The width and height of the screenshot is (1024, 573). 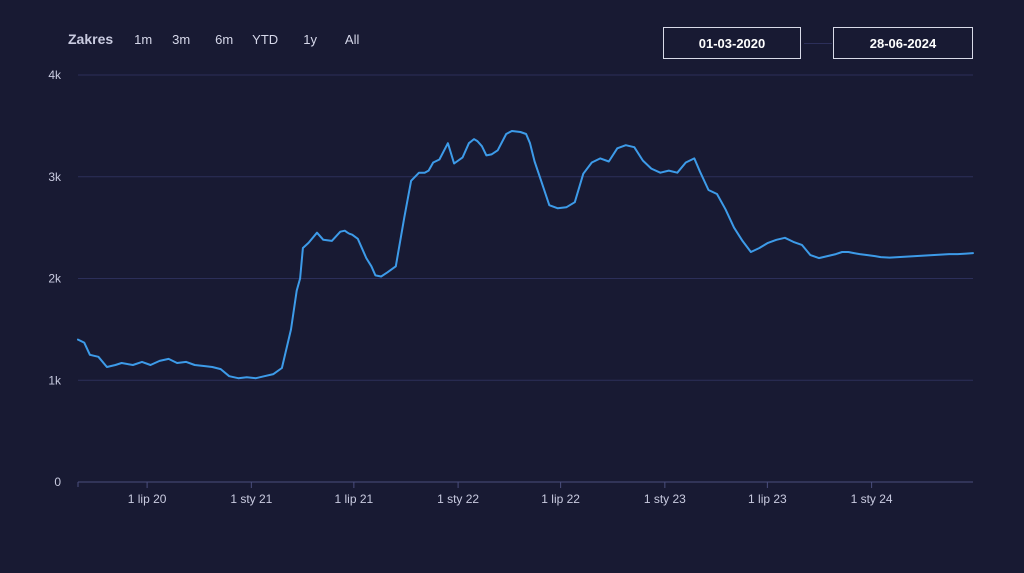 I want to click on x-tick-label-2022-01-01: 1 sty 22, so click(x=458, y=499).